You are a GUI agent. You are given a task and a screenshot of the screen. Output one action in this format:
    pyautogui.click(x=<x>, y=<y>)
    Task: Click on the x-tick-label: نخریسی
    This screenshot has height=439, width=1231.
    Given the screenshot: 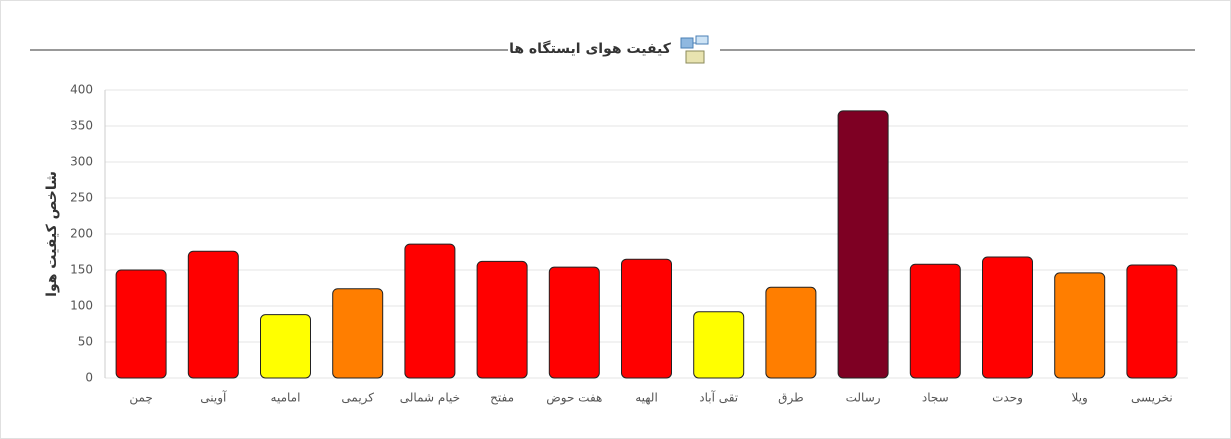 What is the action you would take?
    pyautogui.click(x=1152, y=398)
    